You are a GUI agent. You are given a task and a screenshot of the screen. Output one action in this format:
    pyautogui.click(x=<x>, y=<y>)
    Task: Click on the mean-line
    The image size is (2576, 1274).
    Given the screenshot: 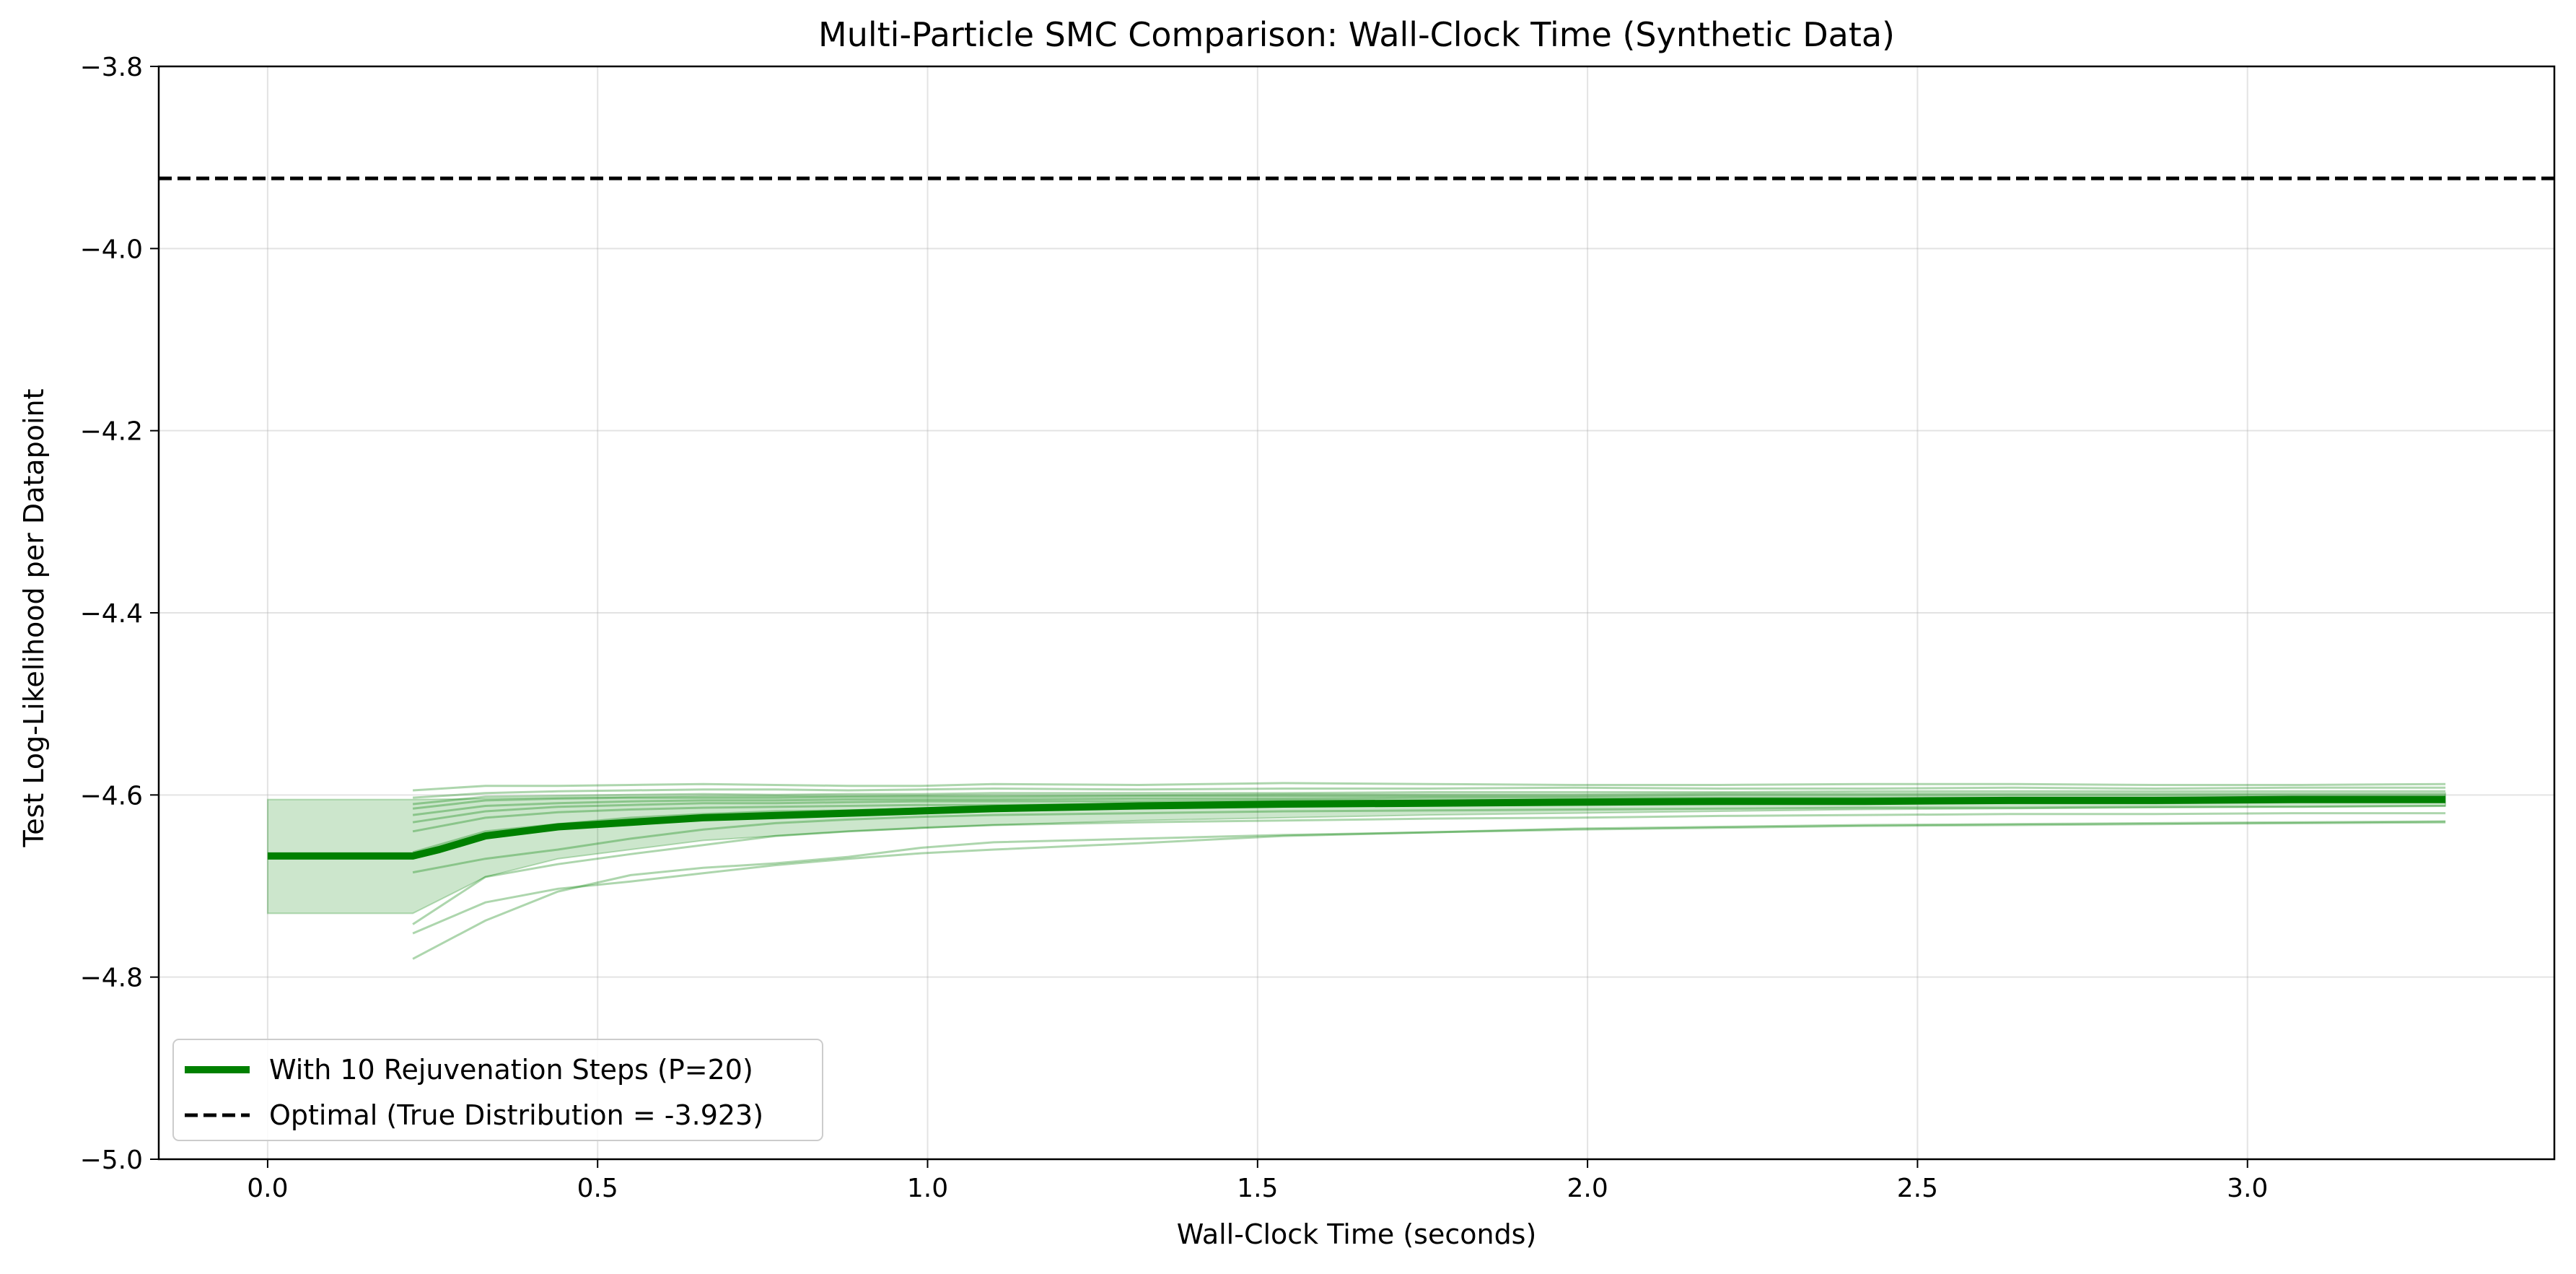 What is the action you would take?
    pyautogui.click(x=1356, y=828)
    